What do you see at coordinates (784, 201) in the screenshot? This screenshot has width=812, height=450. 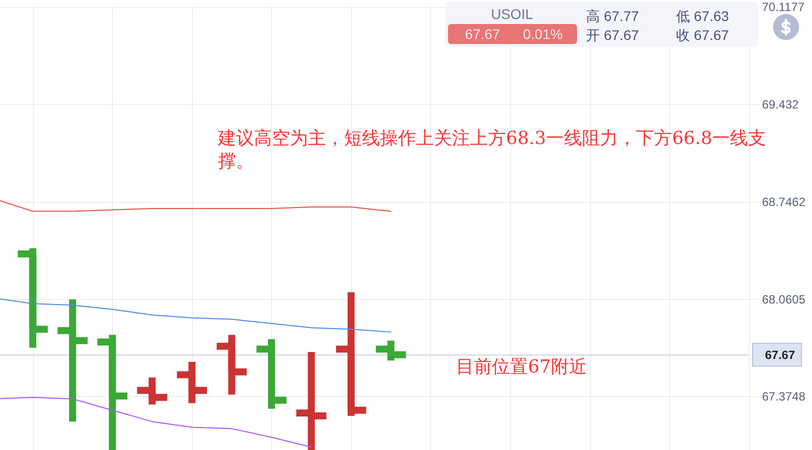 I see `y-tick-label: 68.7462` at bounding box center [784, 201].